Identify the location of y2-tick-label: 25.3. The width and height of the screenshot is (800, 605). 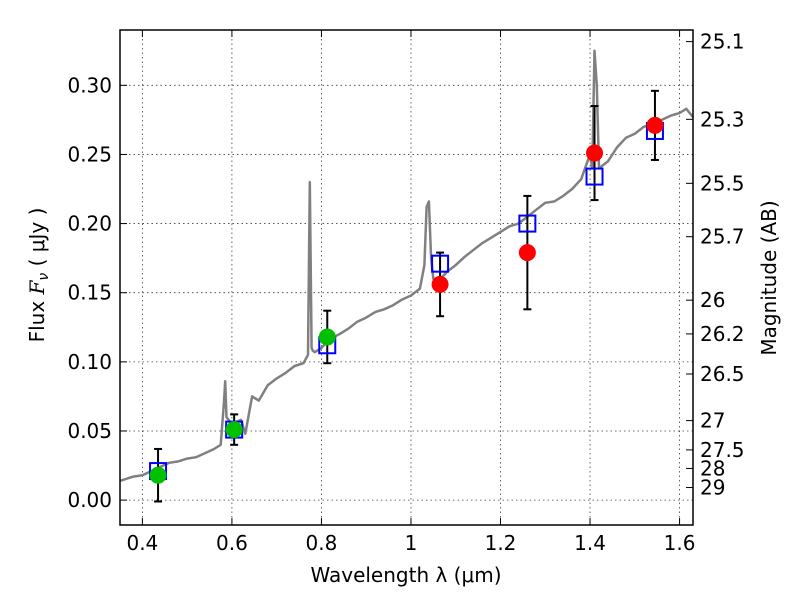
(722, 119).